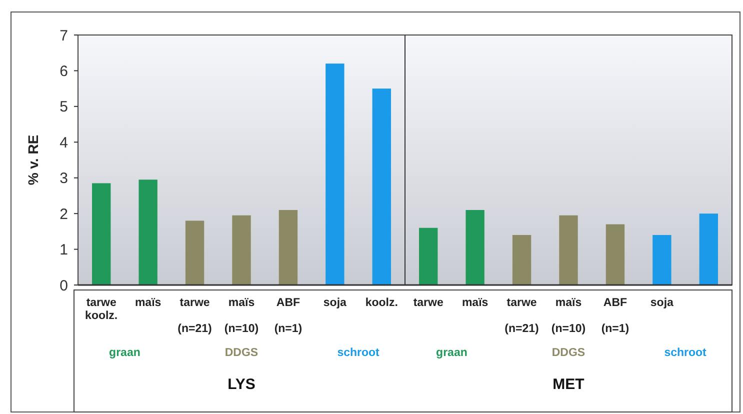 This screenshot has height=414, width=743. Describe the element at coordinates (101, 309) in the screenshot. I see `x-tick-label: tarwe koolz.` at that location.